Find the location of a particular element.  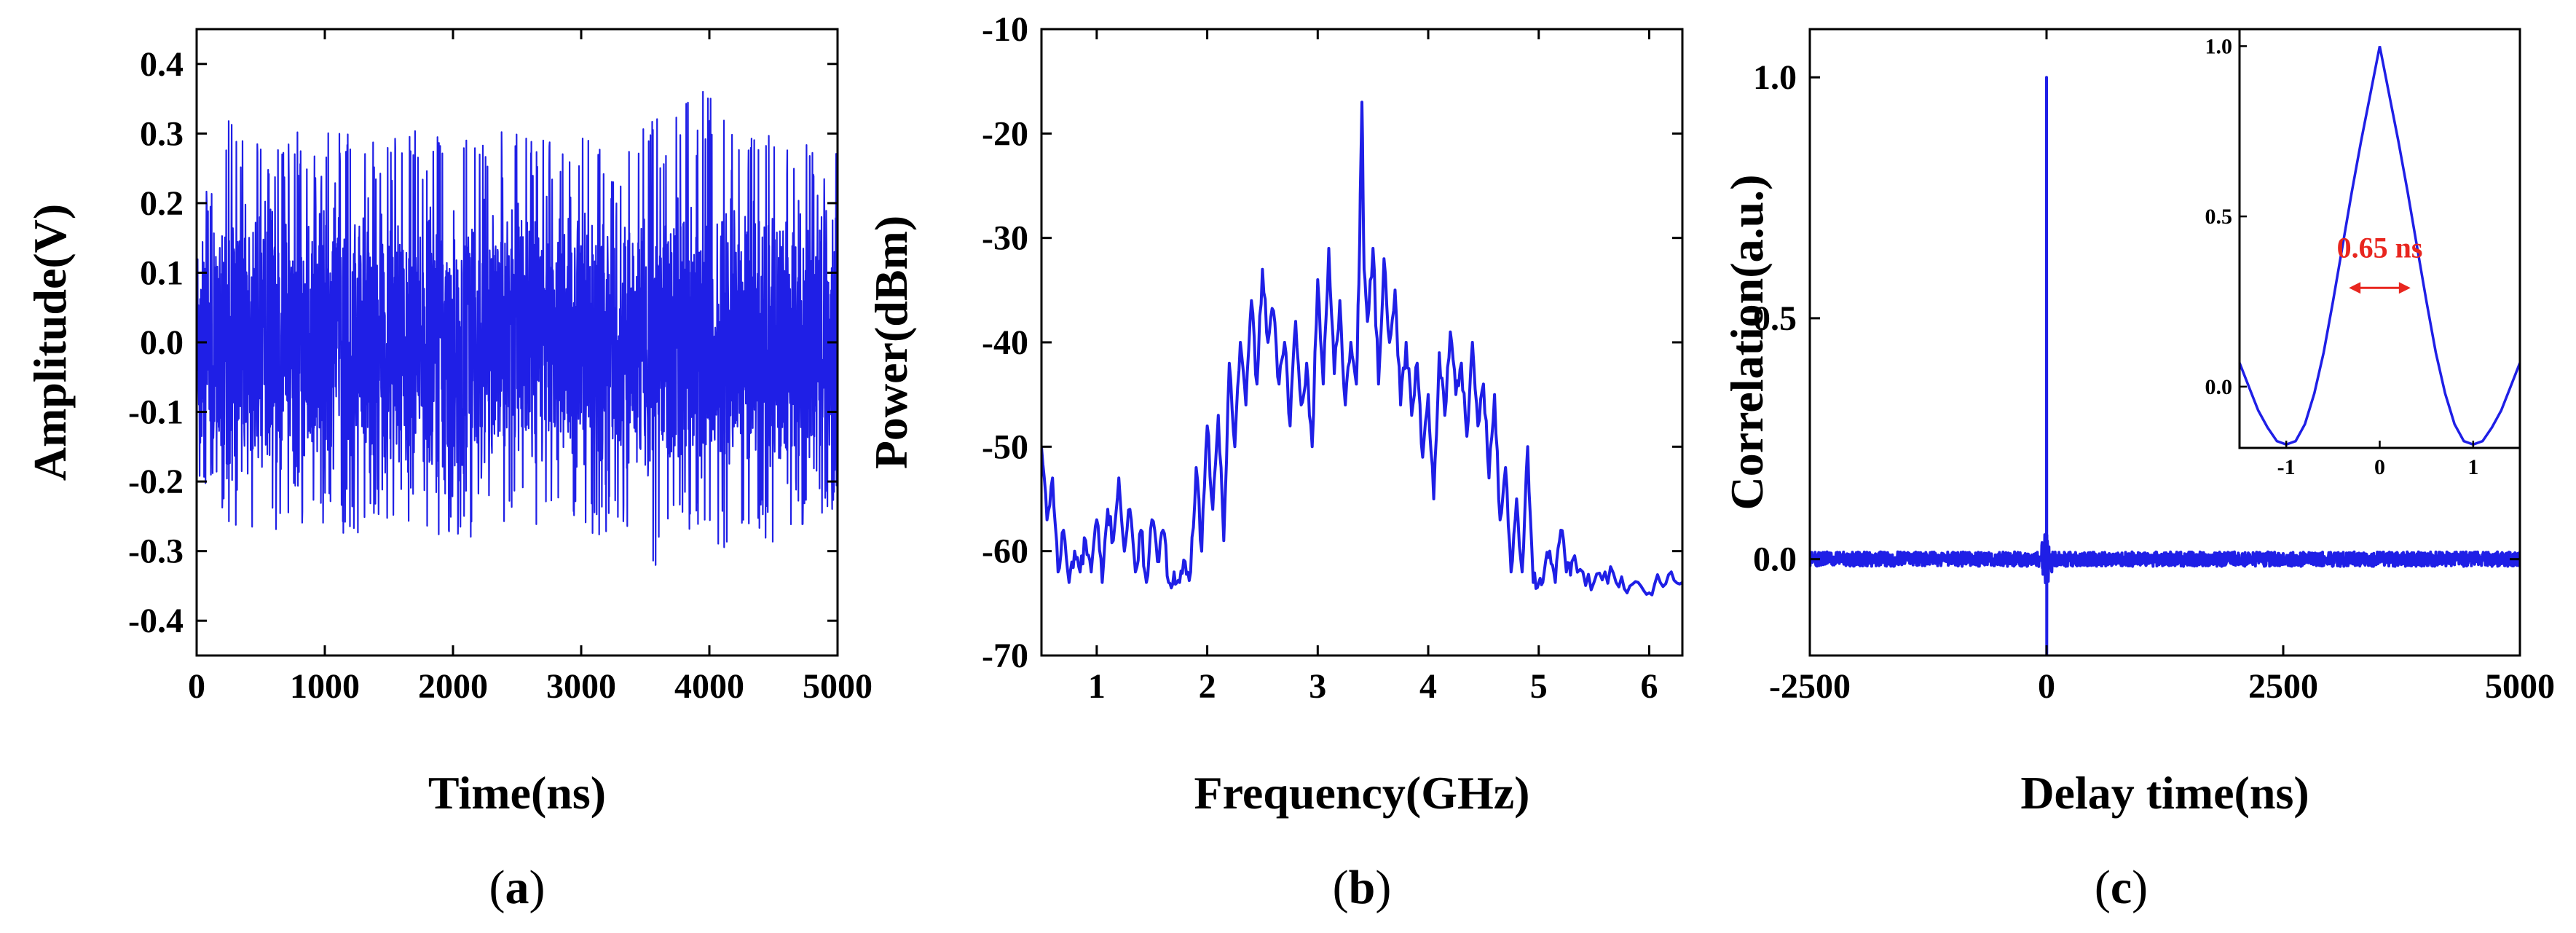

x-tick-label: 2 is located at coordinates (1207, 687).